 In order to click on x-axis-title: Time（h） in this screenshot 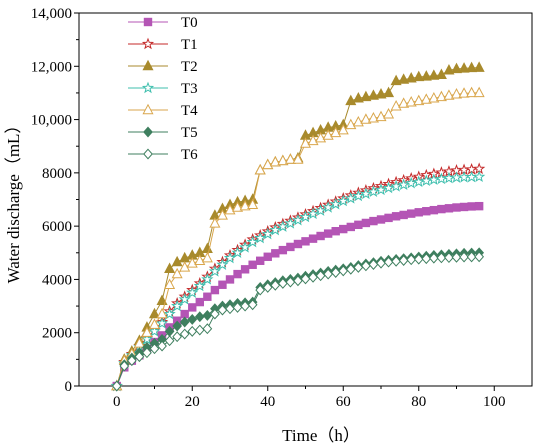, I will do `click(321, 435)`.